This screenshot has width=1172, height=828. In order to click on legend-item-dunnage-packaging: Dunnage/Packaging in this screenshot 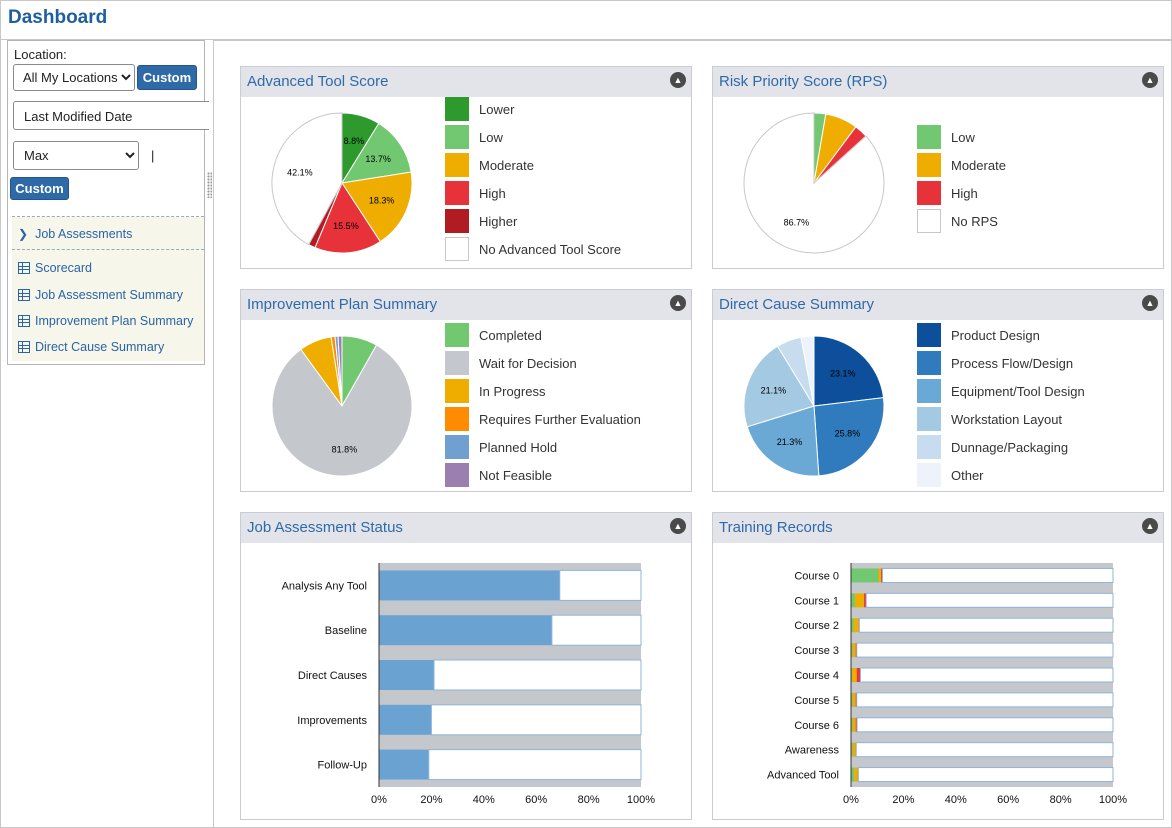, I will do `click(992, 447)`.